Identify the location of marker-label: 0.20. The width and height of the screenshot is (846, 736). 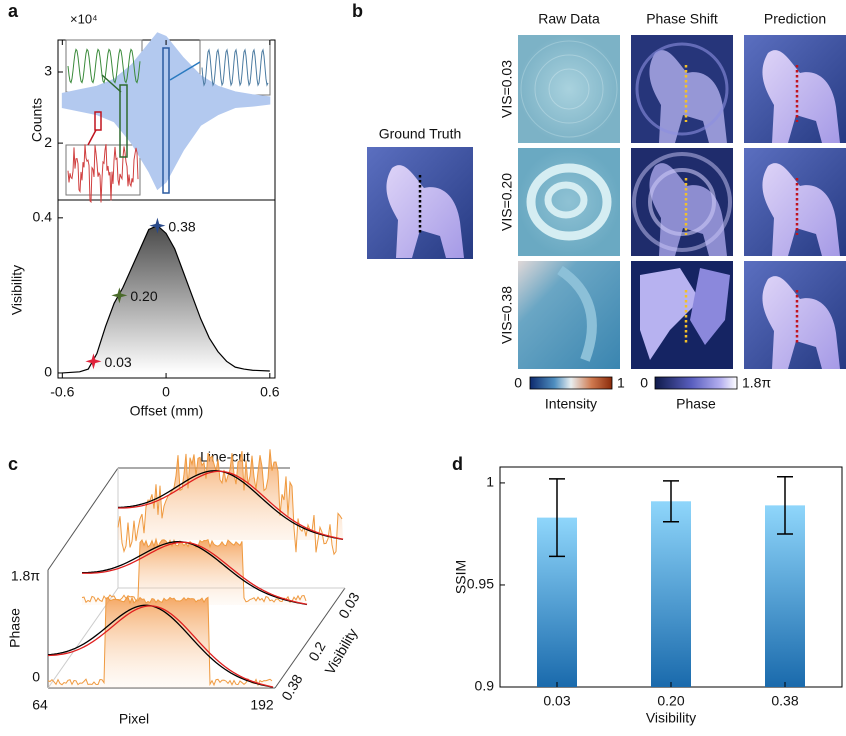
(143, 296).